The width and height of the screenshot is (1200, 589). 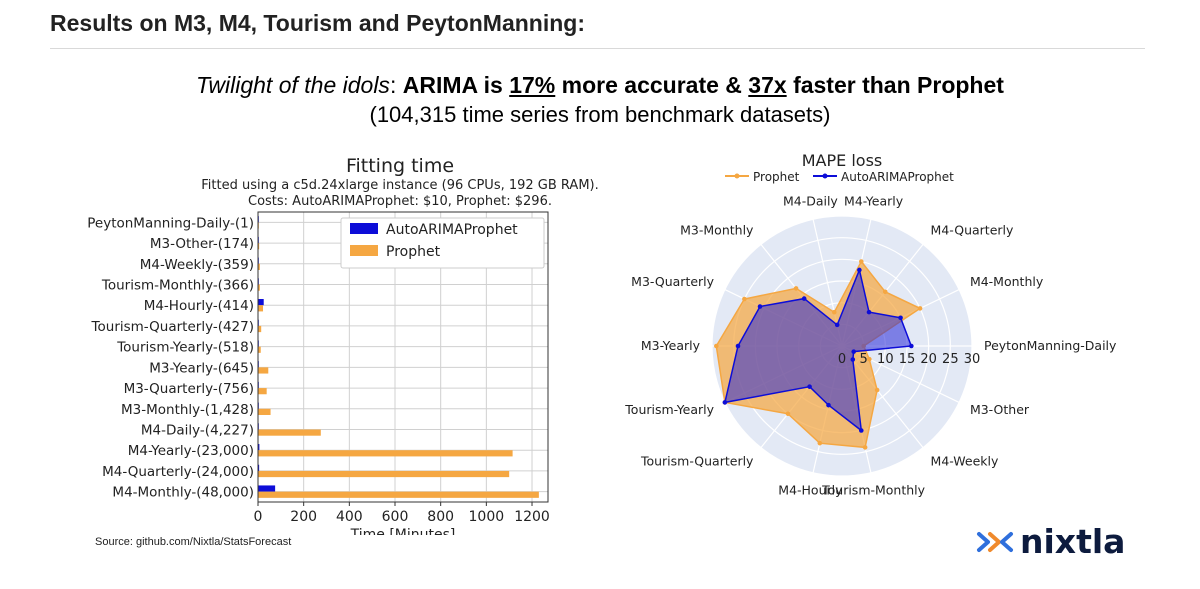 I want to click on radar-category-label: Tourism-Quarterly, so click(x=697, y=461).